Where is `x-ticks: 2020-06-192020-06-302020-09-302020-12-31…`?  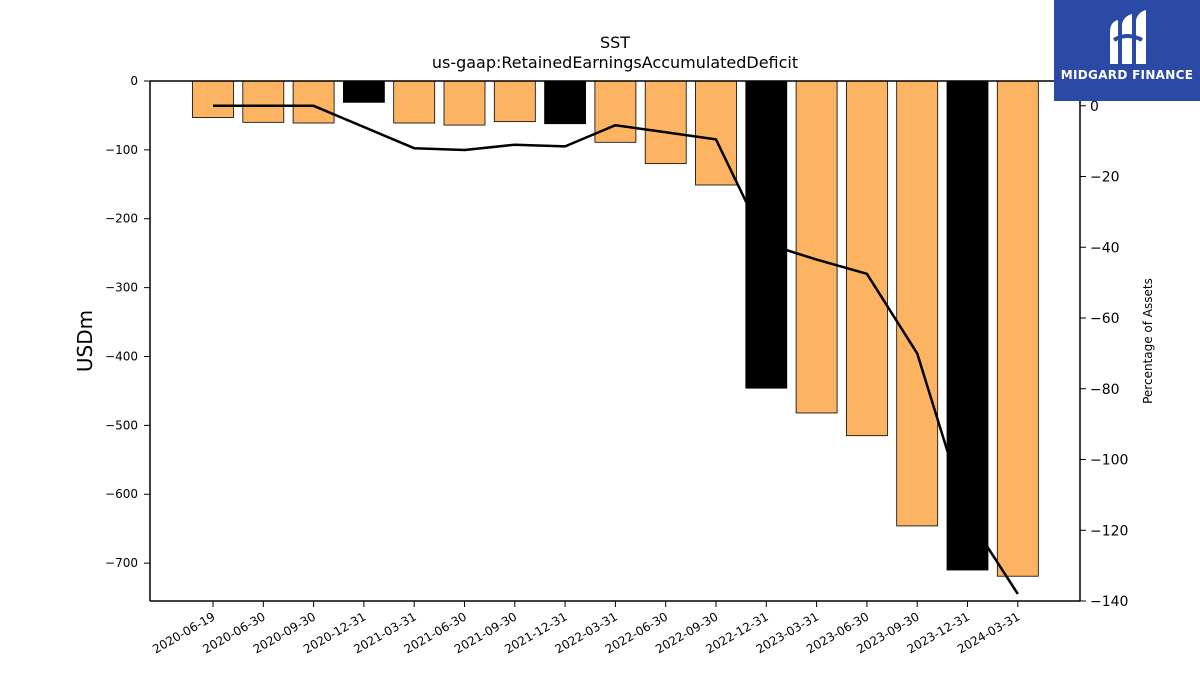 x-ticks: 2020-06-192020-06-302020-09-302020-12-31… is located at coordinates (586, 628).